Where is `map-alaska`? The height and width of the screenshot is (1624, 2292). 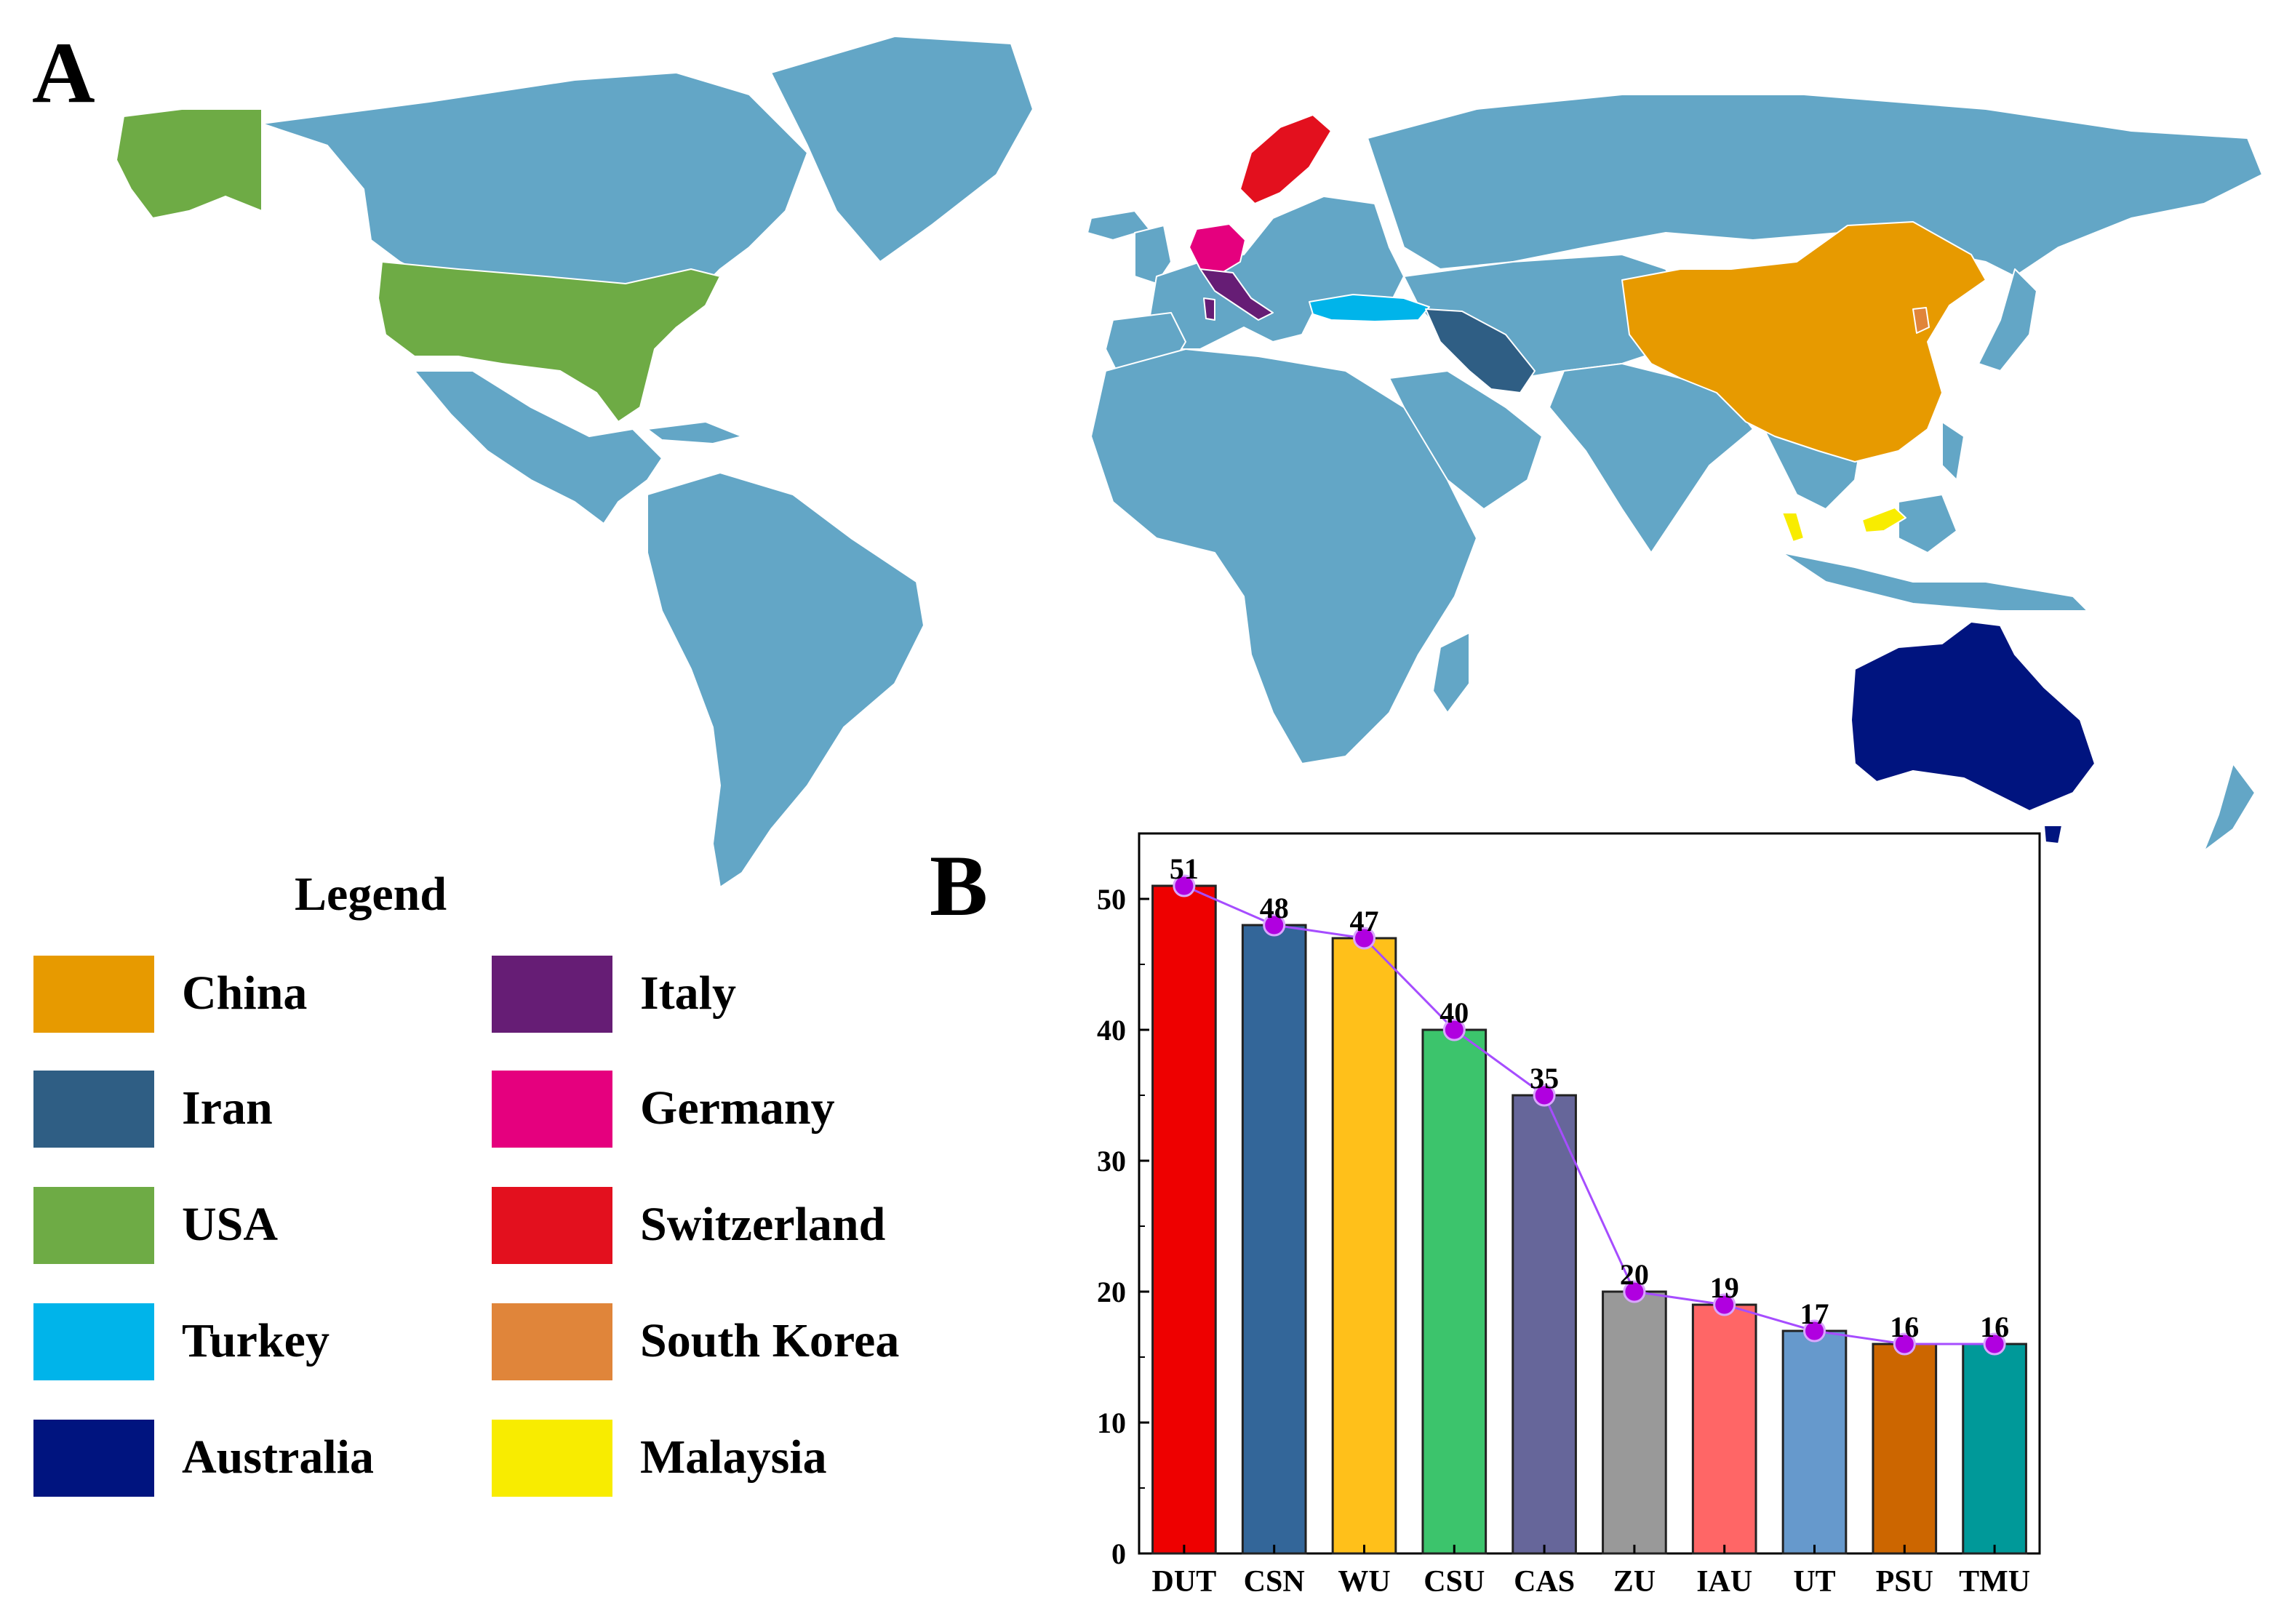
map-alaska is located at coordinates (189, 163).